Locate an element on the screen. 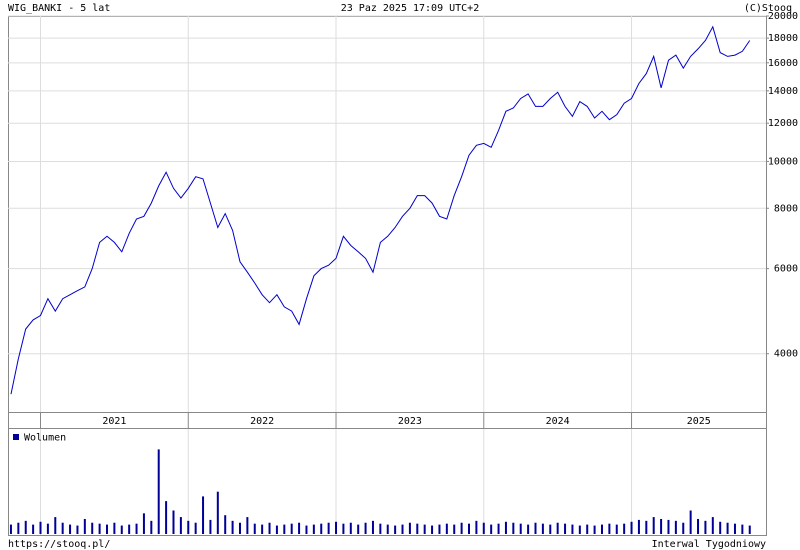 The width and height of the screenshot is (800, 550). y-tick-label: 14000 is located at coordinates (783, 91).